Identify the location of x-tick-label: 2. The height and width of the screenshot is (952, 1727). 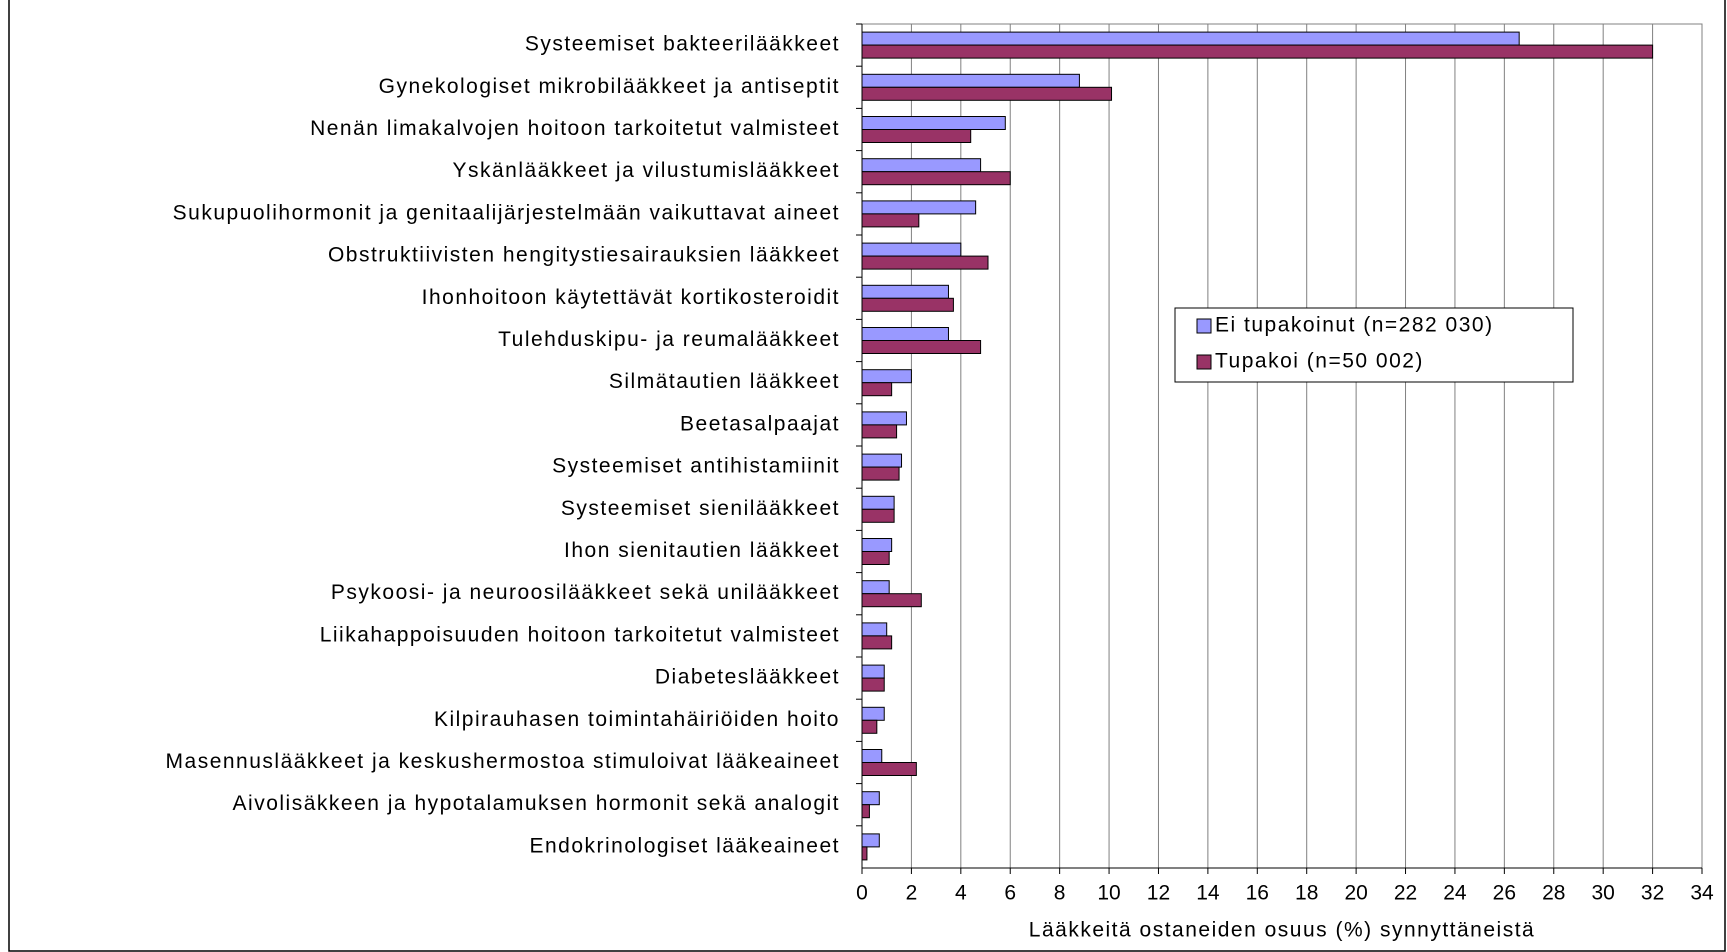
(912, 893).